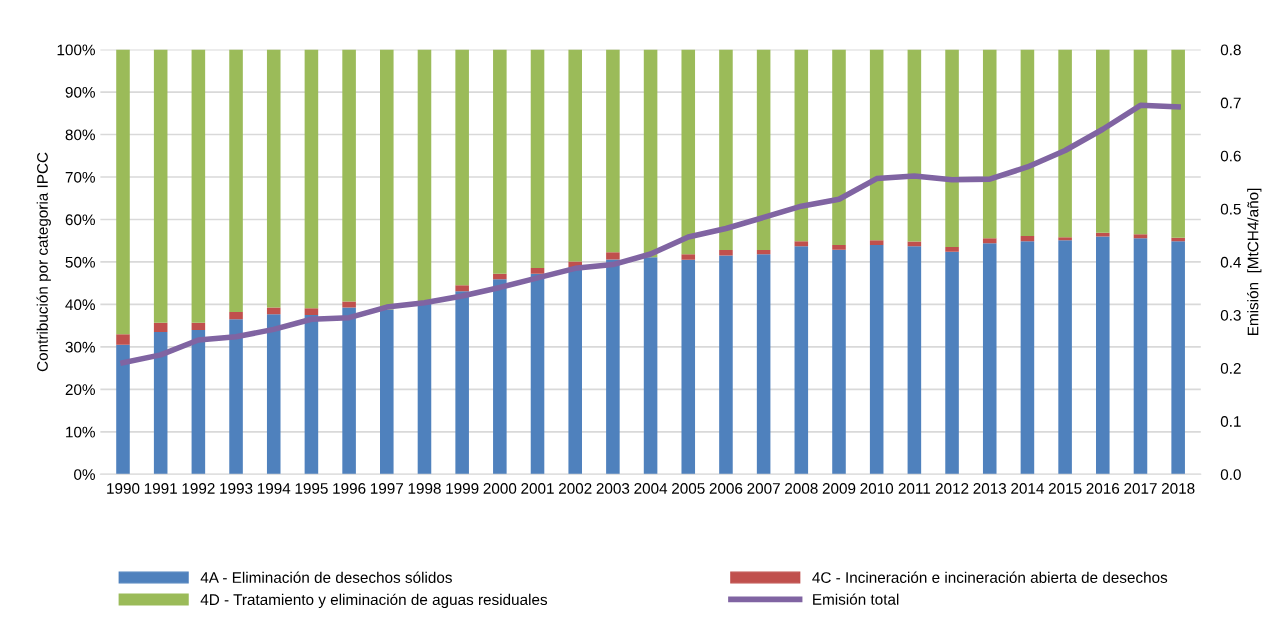  I want to click on x-tick-label: 2017, so click(1140, 488).